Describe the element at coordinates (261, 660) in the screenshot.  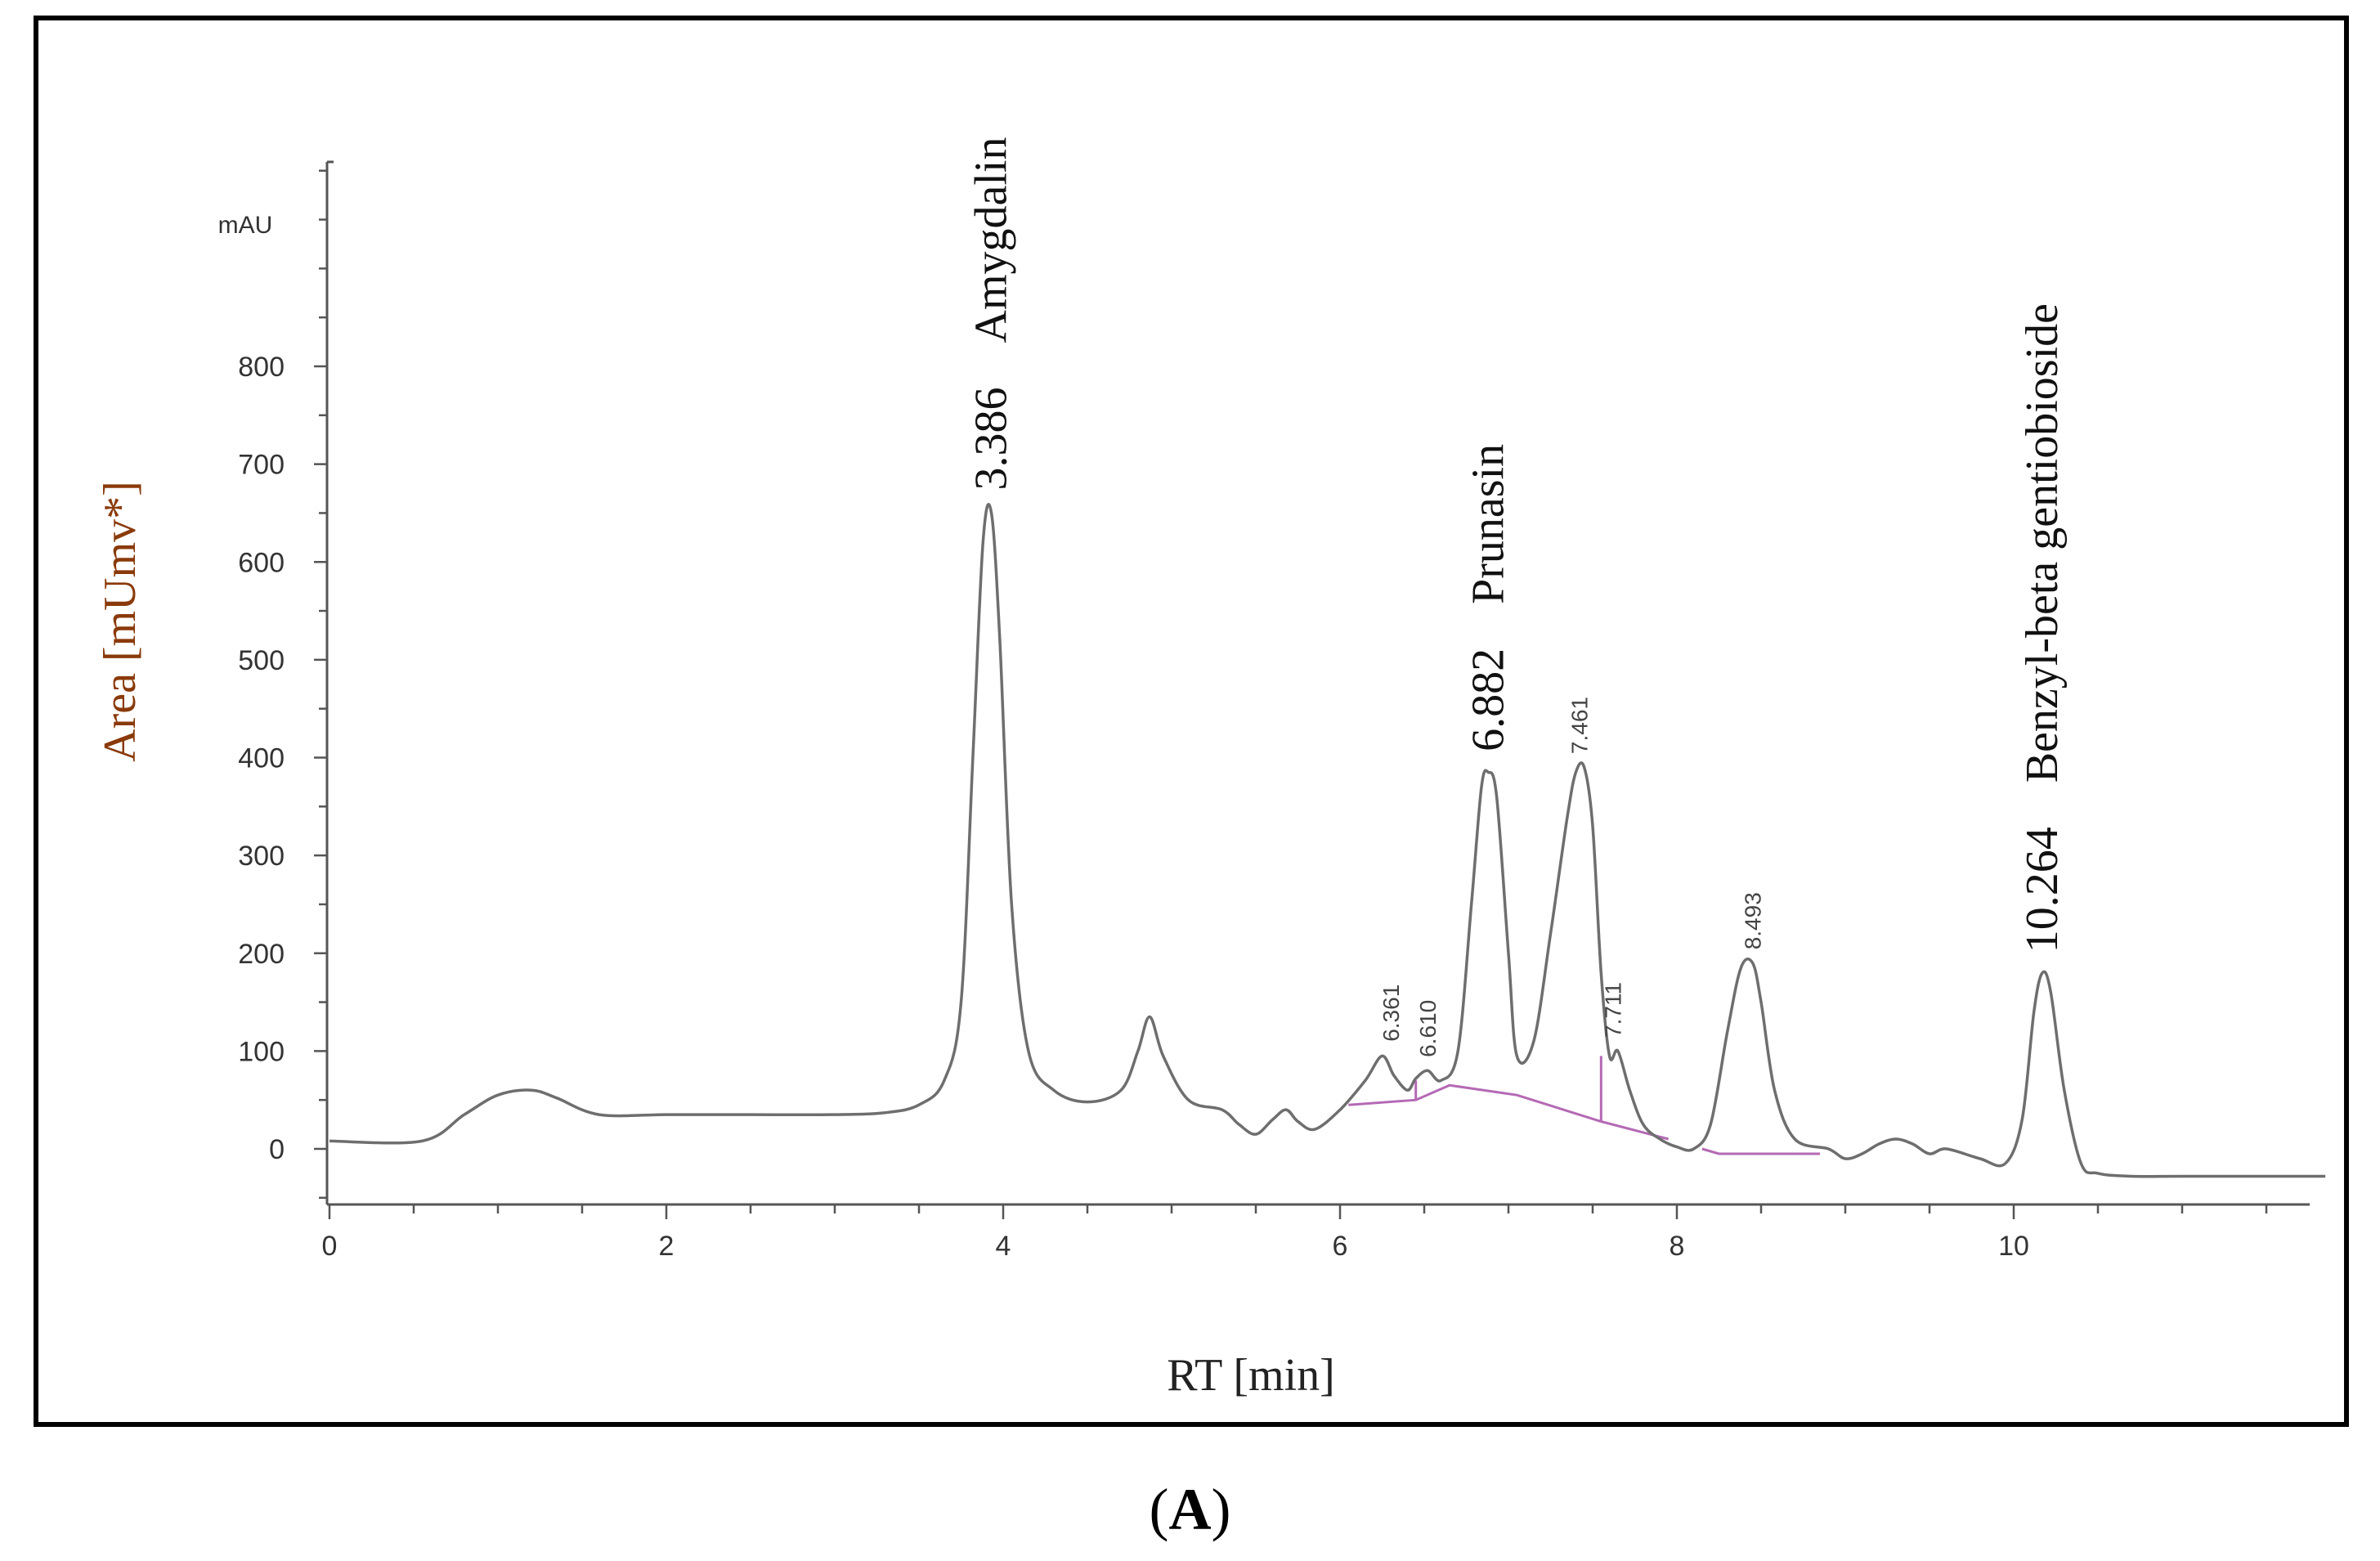
I see `y-tick-label: 500` at that location.